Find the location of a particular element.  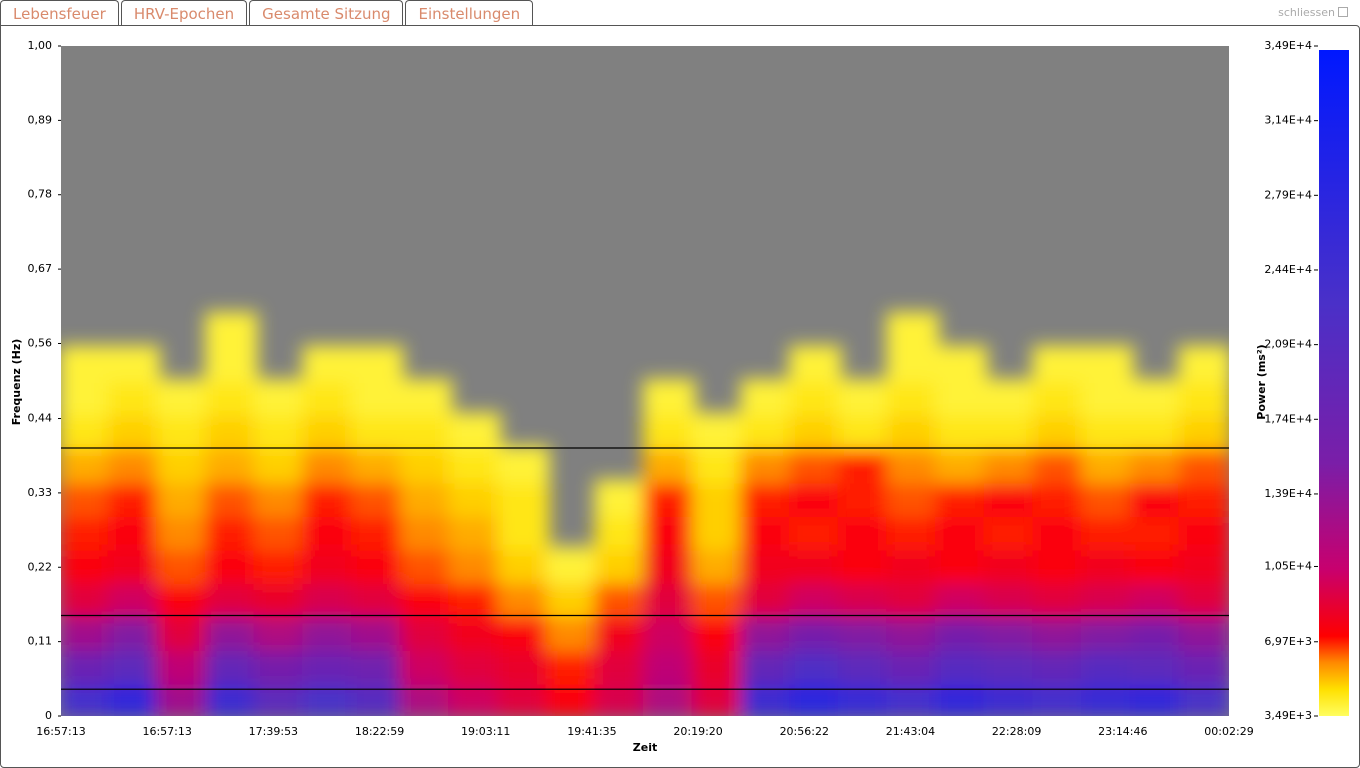

colorbar is located at coordinates (1334, 383).